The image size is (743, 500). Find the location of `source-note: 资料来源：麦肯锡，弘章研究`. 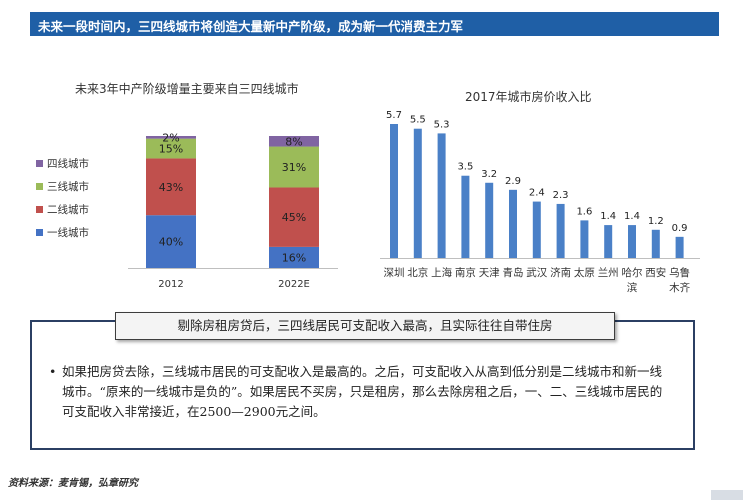

source-note: 资料来源：麦肯锡，弘章研究 is located at coordinates (73, 483).